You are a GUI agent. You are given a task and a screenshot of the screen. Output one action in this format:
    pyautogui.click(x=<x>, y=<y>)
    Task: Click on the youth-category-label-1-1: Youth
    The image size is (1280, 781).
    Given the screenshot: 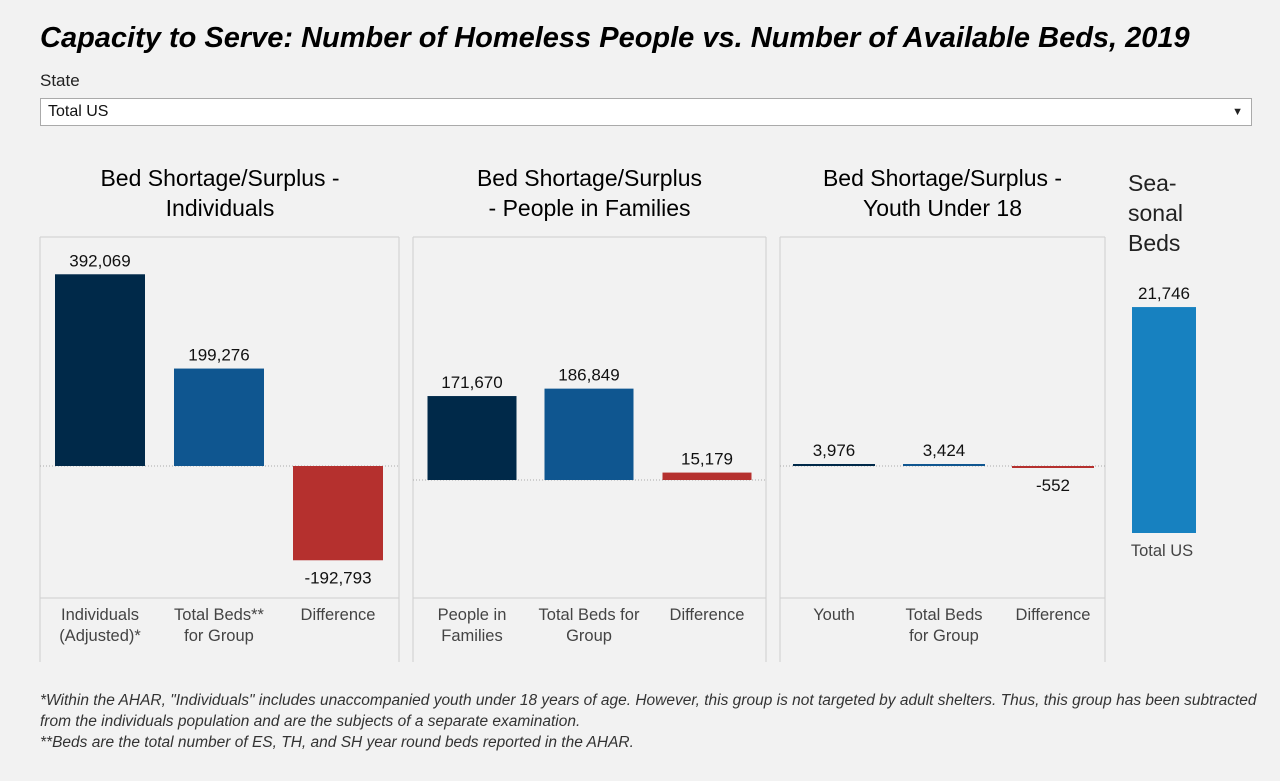 What is the action you would take?
    pyautogui.click(x=834, y=615)
    